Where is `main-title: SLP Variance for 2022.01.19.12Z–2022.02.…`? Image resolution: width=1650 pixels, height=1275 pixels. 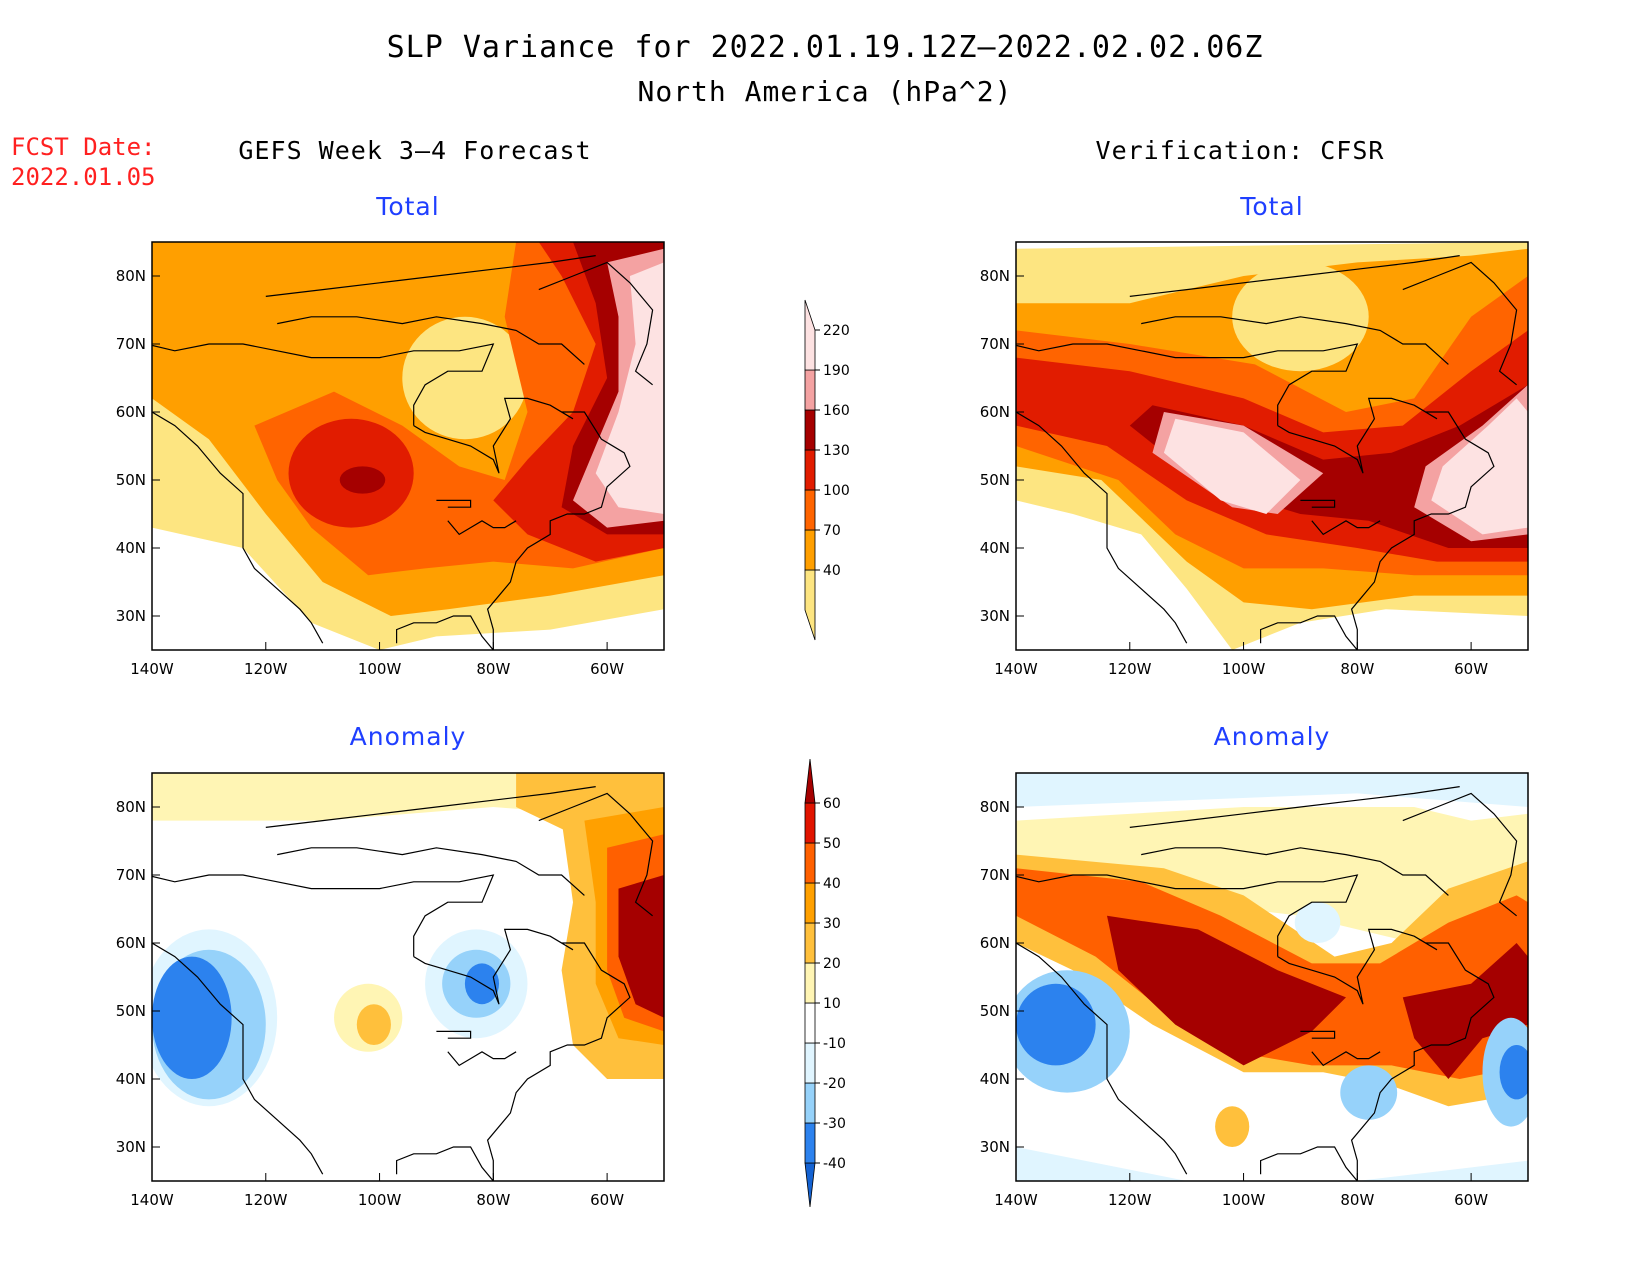
main-title: SLP Variance for 2022.01.19.12Z–2022.02.… is located at coordinates (825, 47).